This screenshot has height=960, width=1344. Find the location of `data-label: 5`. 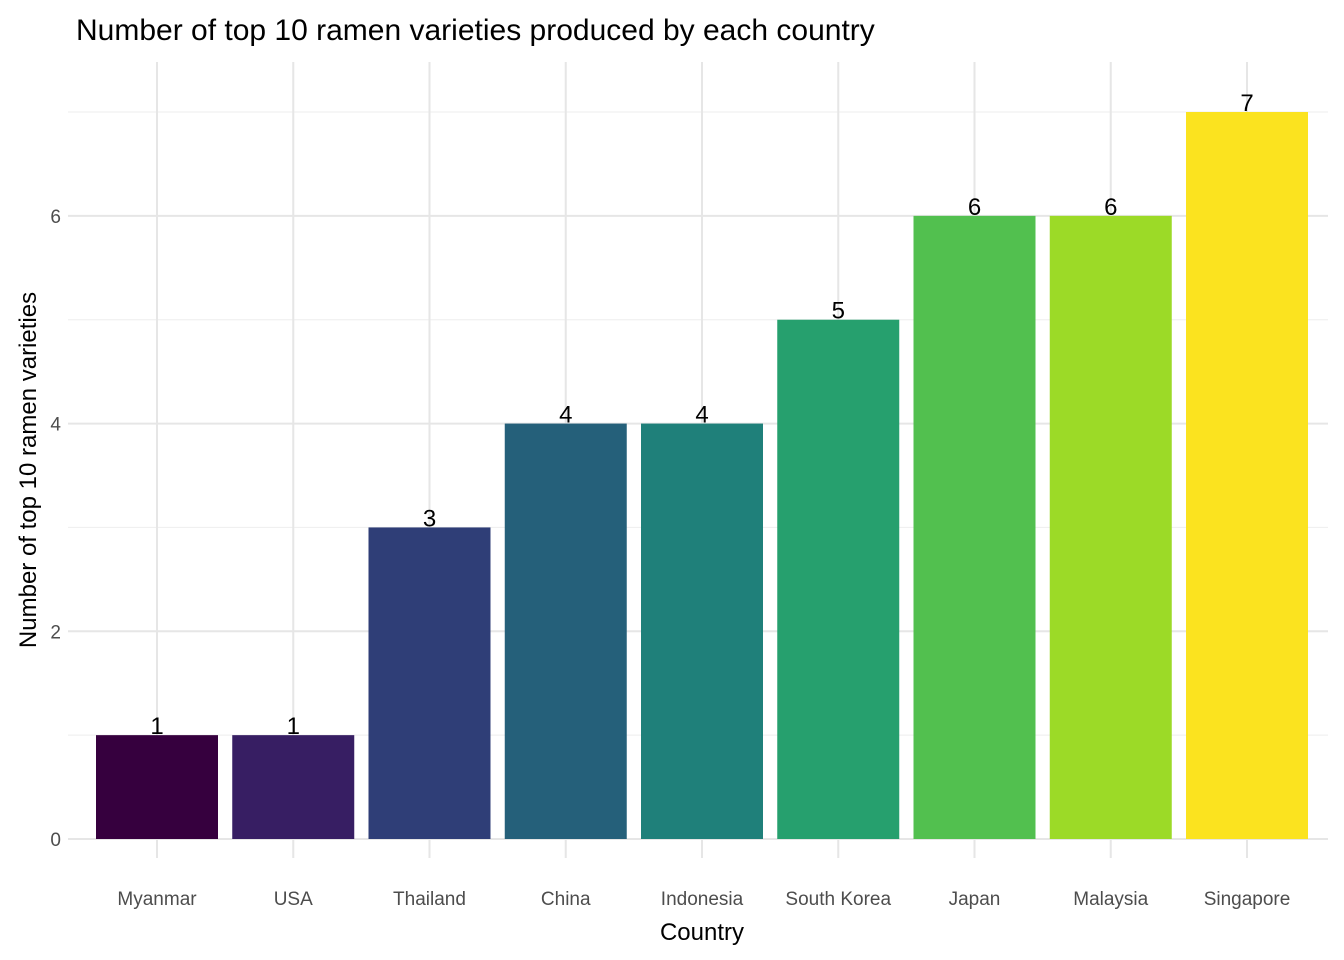

data-label: 5 is located at coordinates (838, 311).